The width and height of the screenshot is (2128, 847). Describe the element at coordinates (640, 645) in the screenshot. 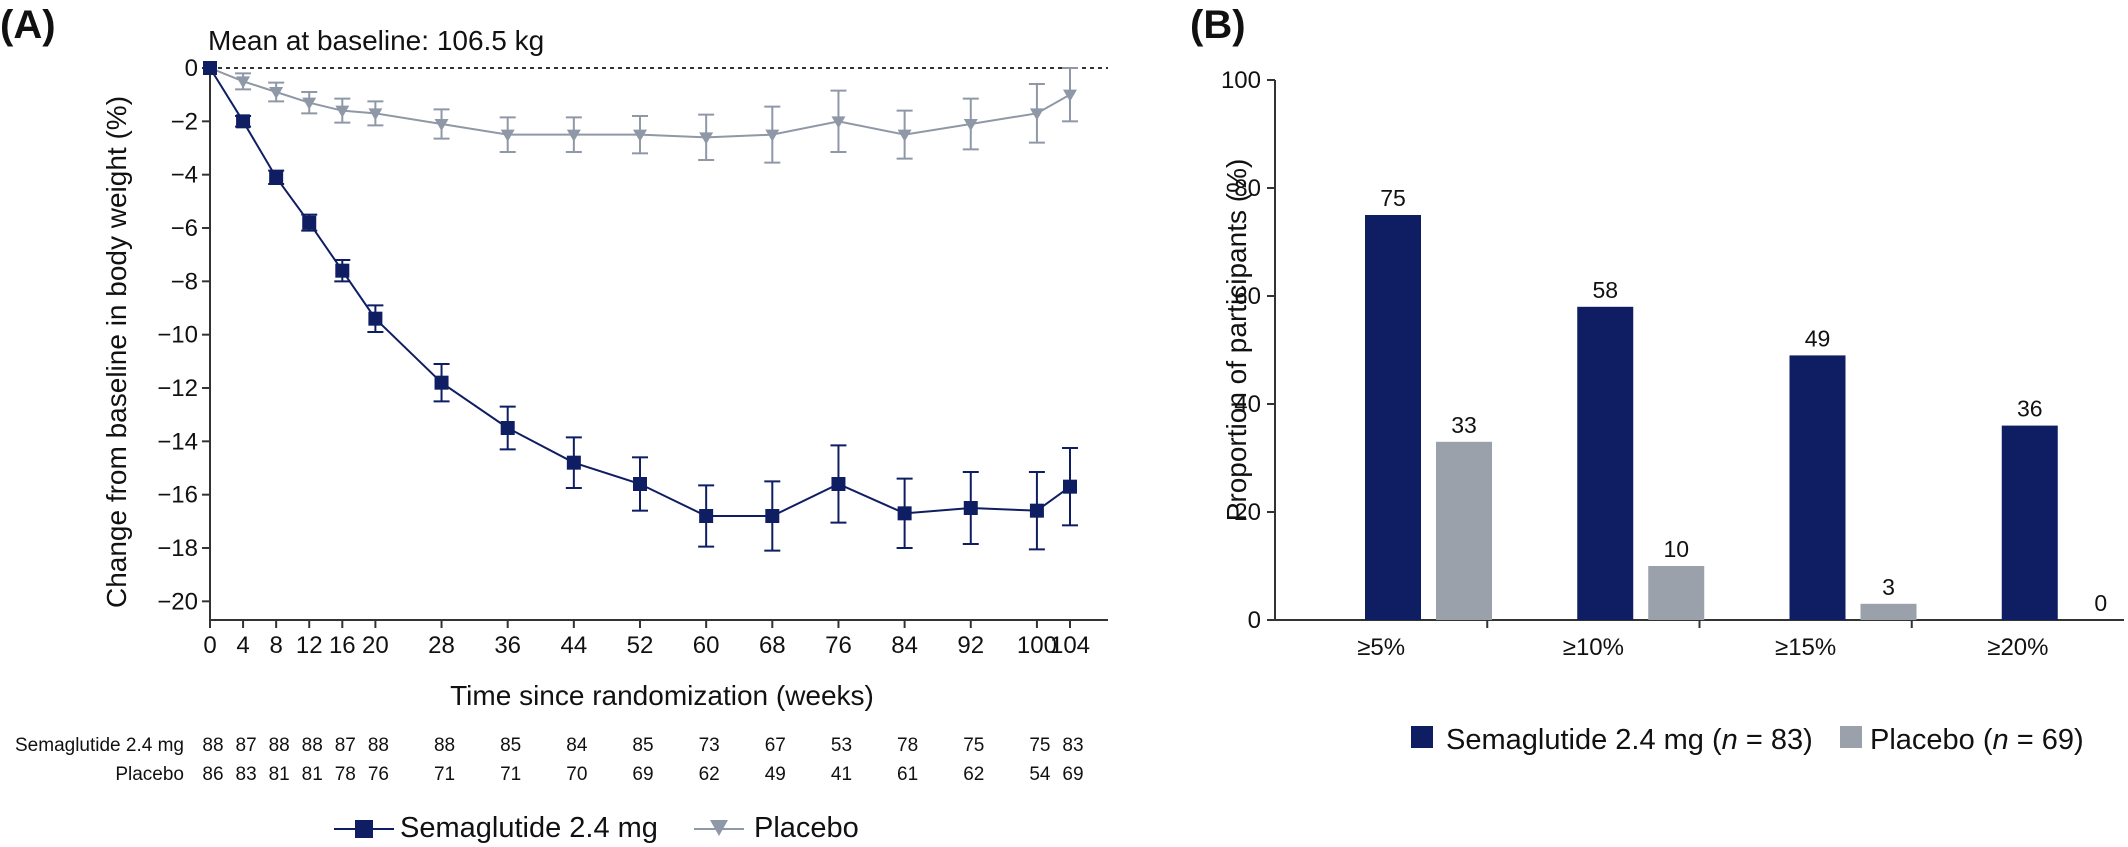

I see `a-x-tick-label: 52` at that location.